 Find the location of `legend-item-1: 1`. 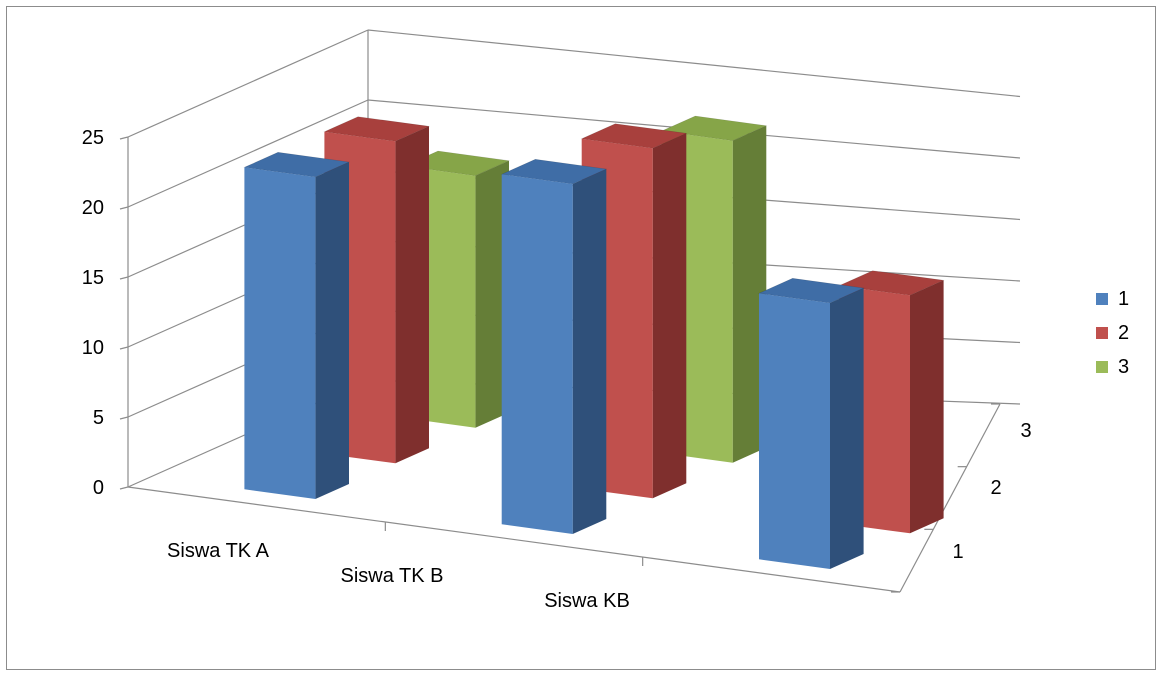

legend-item-1: 1 is located at coordinates (1112, 299).